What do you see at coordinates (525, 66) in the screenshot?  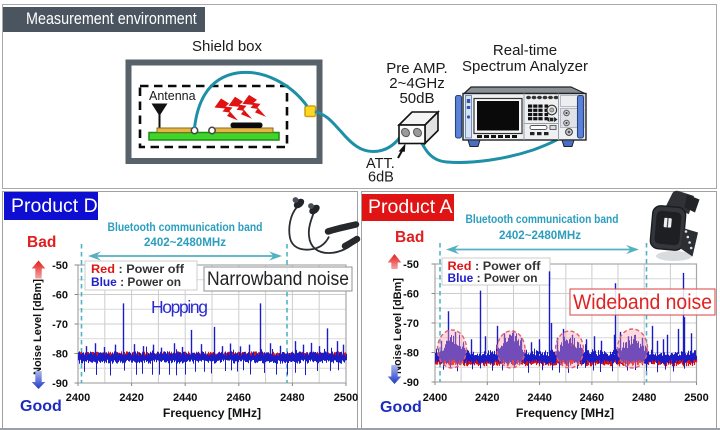 I see `svg-text: Spectrum Analyzer` at bounding box center [525, 66].